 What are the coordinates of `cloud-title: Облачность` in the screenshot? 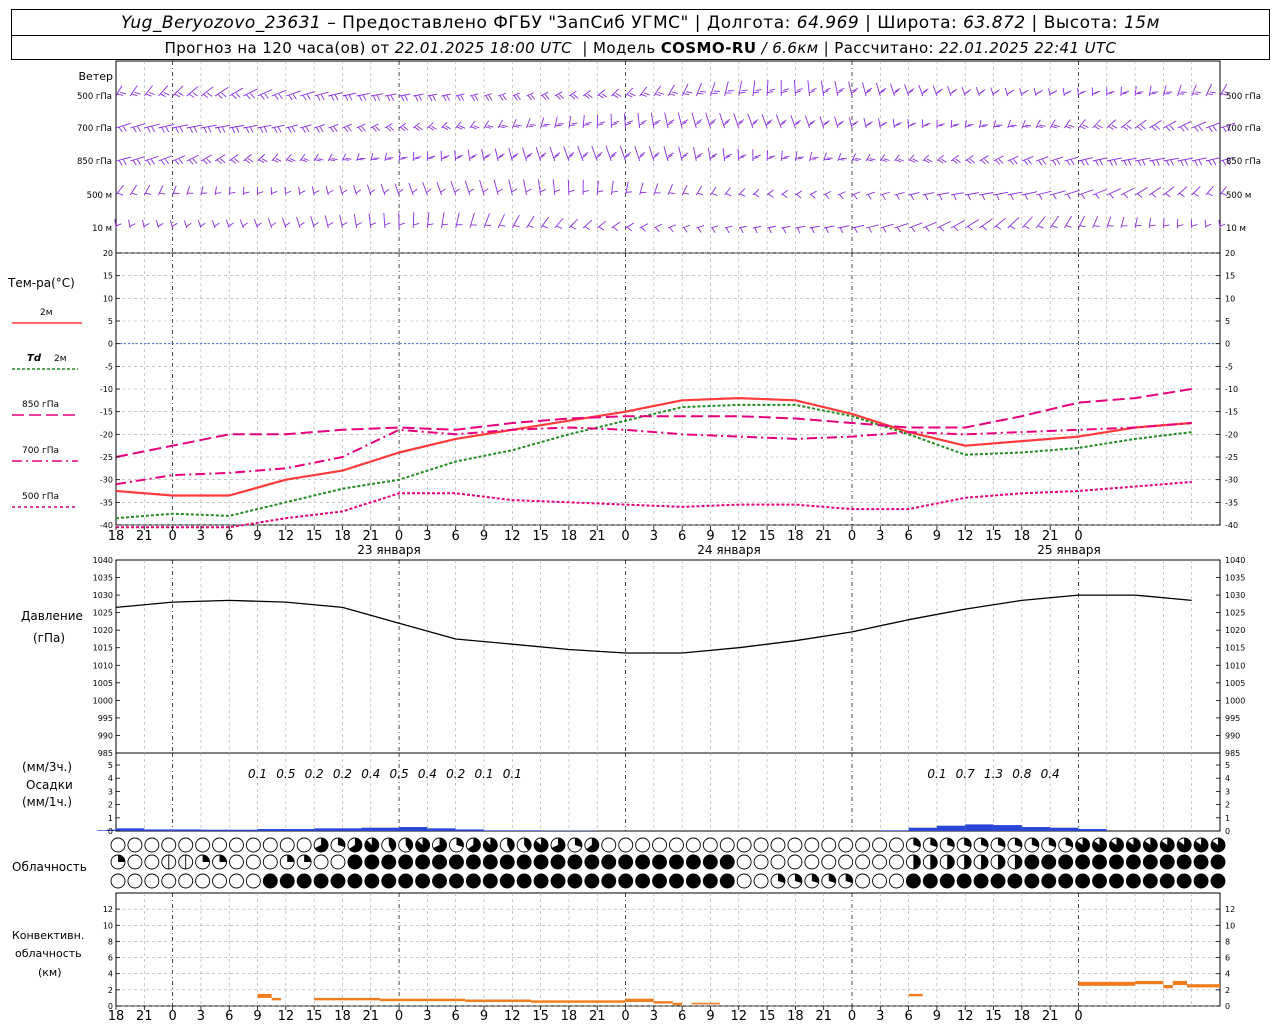 It's located at (49, 867).